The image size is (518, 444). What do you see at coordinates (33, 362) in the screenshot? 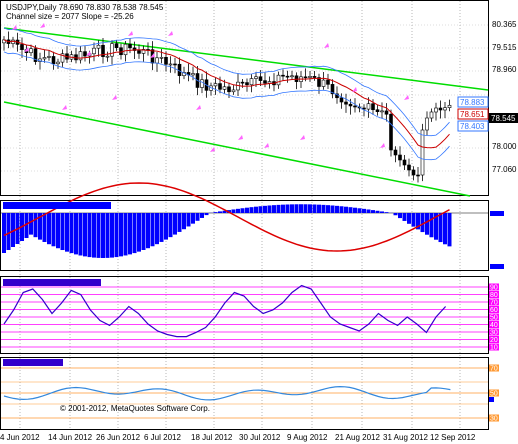
I see `oscillator-title-bar` at bounding box center [33, 362].